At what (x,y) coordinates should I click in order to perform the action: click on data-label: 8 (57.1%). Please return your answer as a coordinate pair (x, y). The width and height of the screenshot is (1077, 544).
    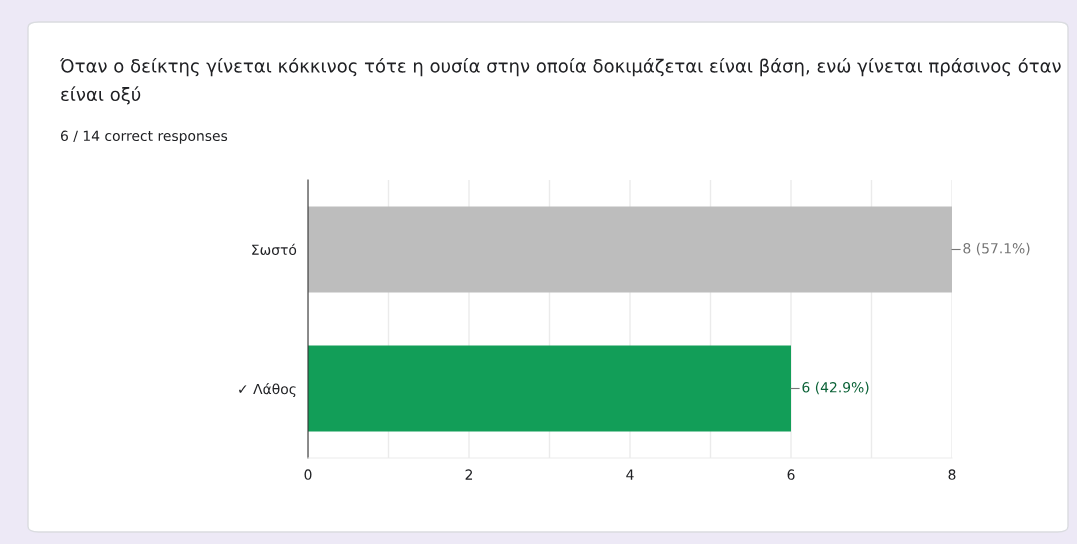
    Looking at the image, I should click on (996, 249).